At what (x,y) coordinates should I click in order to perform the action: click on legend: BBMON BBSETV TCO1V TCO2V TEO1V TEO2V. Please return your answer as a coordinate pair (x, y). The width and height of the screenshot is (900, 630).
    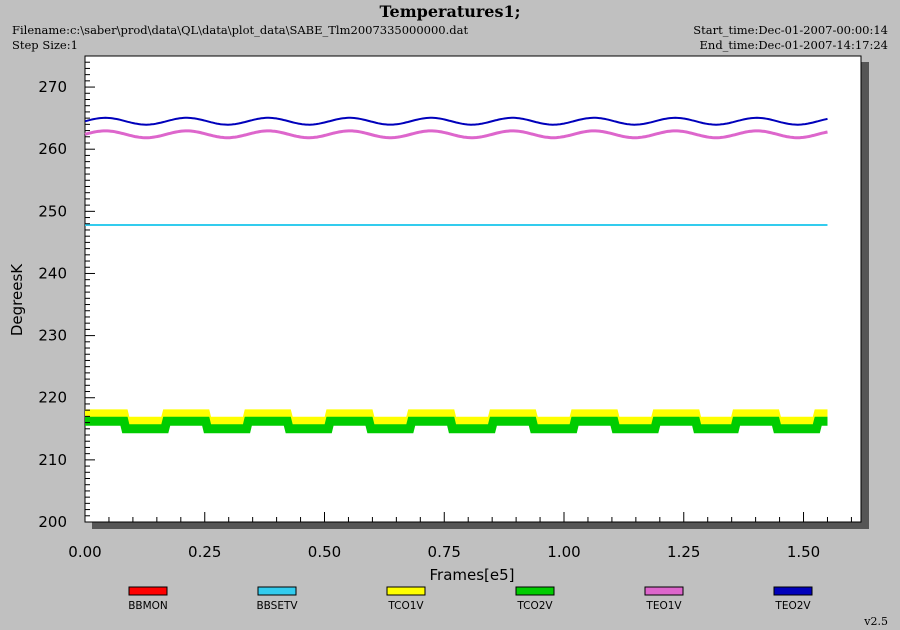
    Looking at the image, I should click on (470, 599).